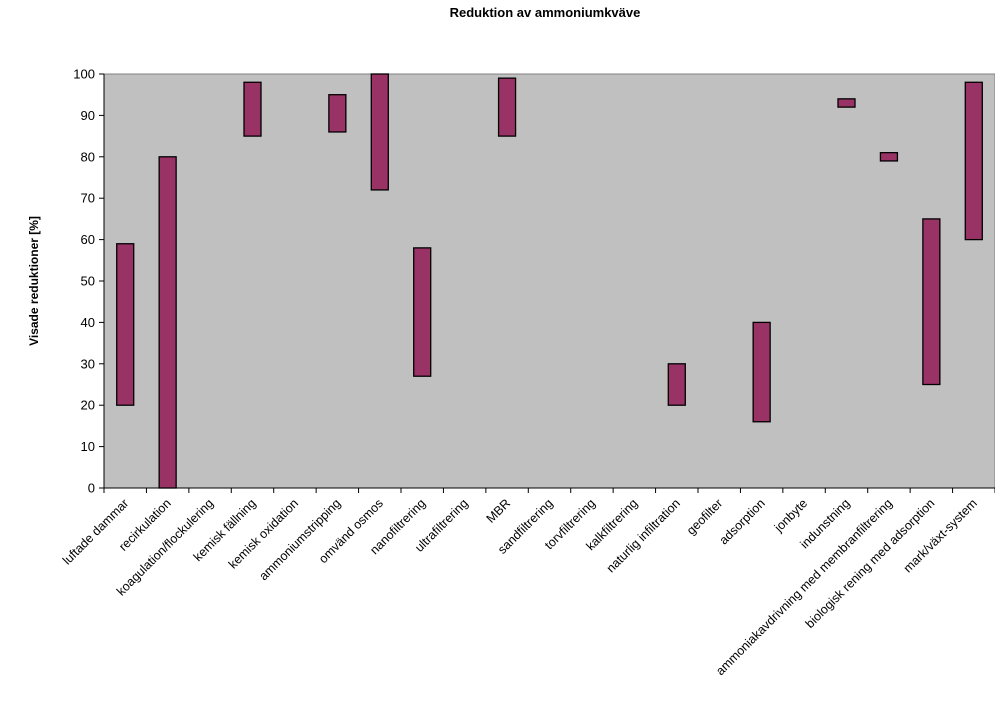 Image resolution: width=995 pixels, height=721 pixels. What do you see at coordinates (790, 515) in the screenshot?
I see `x-tick-label: jonbyte` at bounding box center [790, 515].